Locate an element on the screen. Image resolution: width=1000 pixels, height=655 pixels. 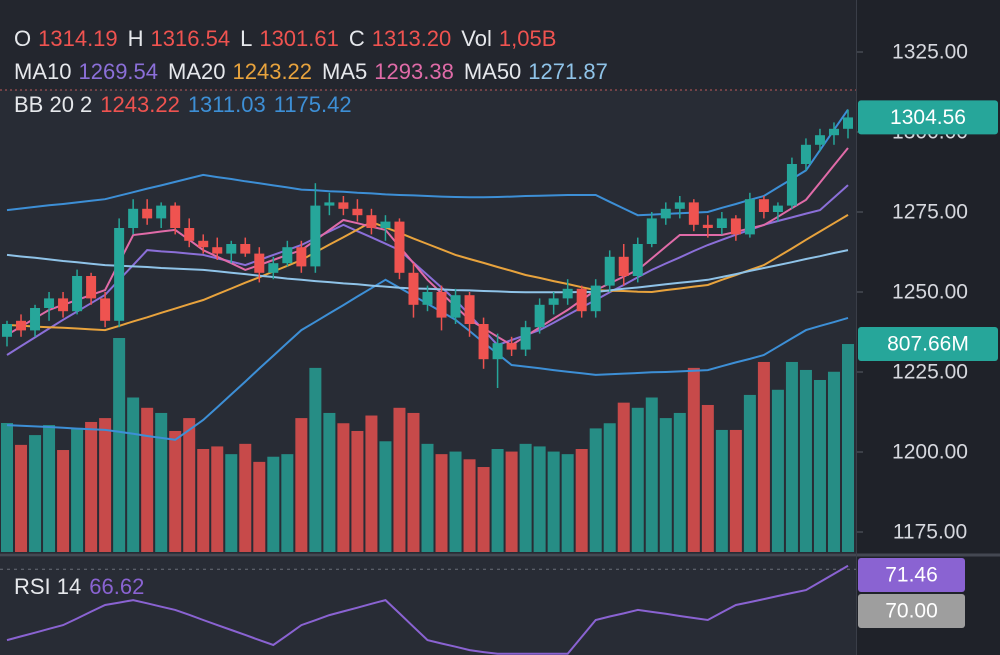
info-label: C is located at coordinates (357, 38).